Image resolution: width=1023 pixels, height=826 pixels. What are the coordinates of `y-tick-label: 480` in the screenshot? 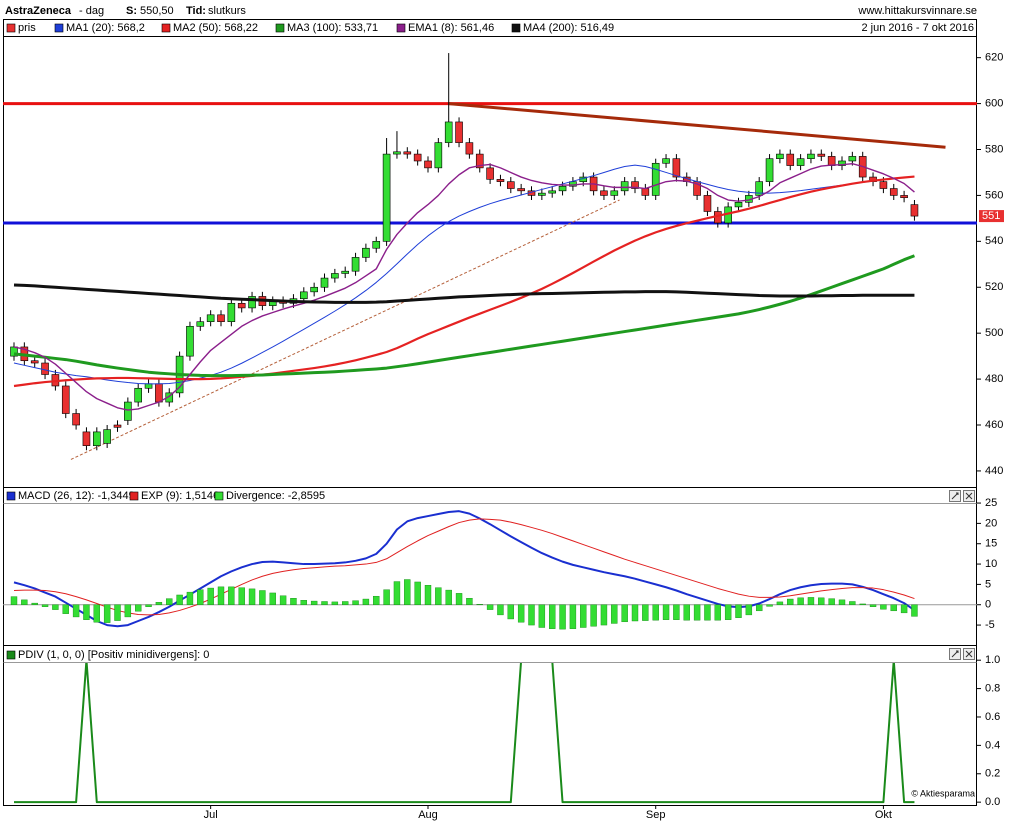 It's located at (994, 379).